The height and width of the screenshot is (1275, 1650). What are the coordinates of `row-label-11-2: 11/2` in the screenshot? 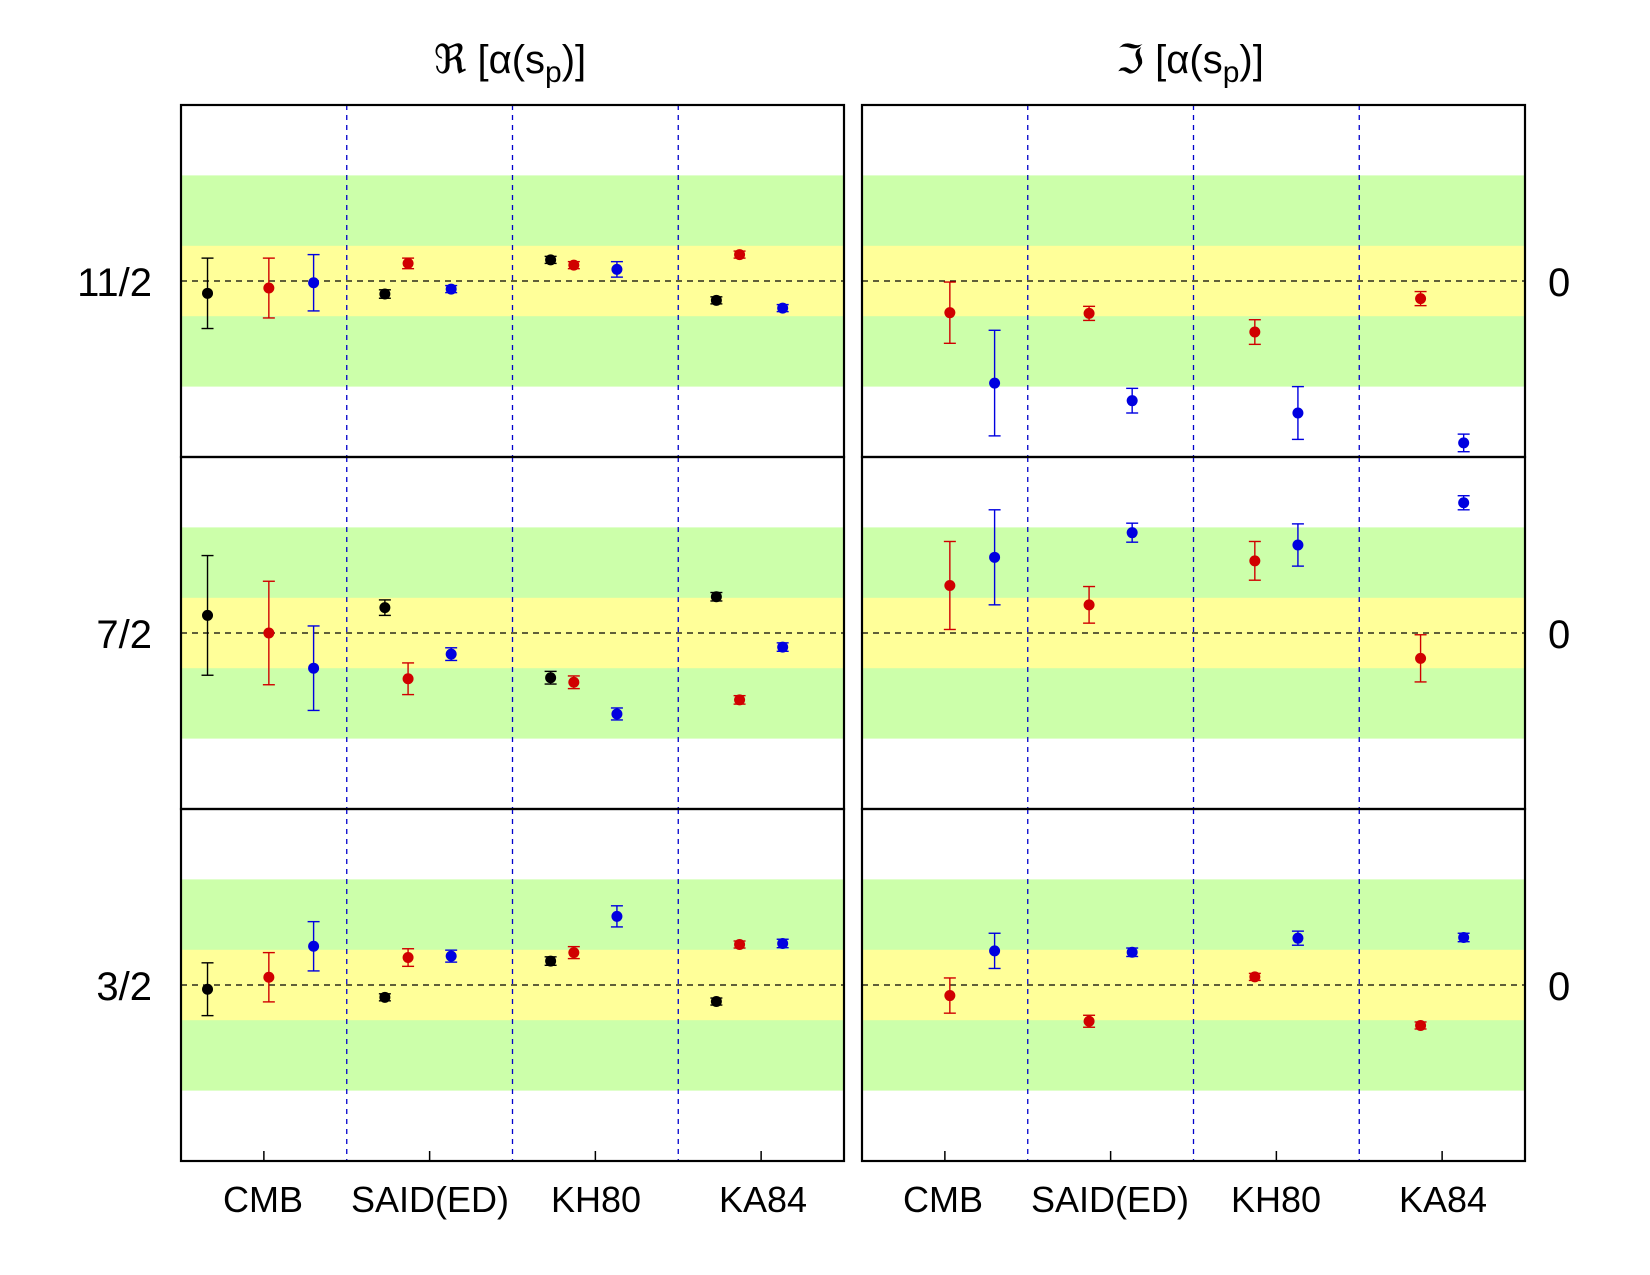 It's located at (114, 283).